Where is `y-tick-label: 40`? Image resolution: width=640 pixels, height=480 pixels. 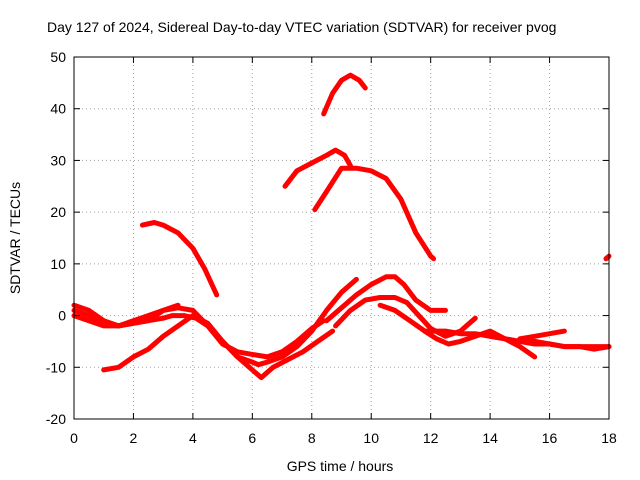 y-tick-label: 40 is located at coordinates (58, 109).